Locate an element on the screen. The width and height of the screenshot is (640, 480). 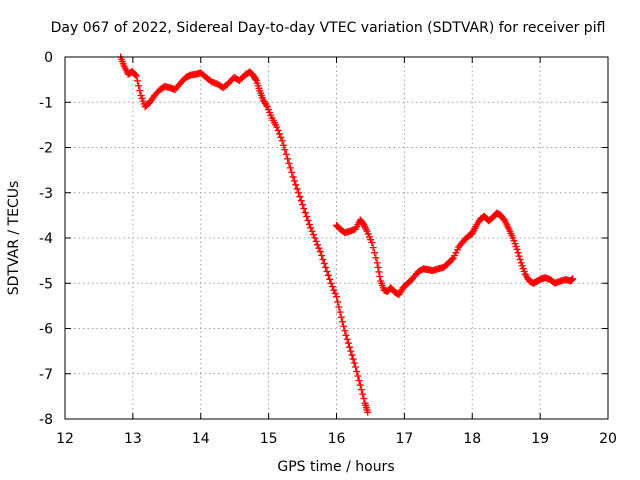
y-tick-label: -4 is located at coordinates (46, 239).